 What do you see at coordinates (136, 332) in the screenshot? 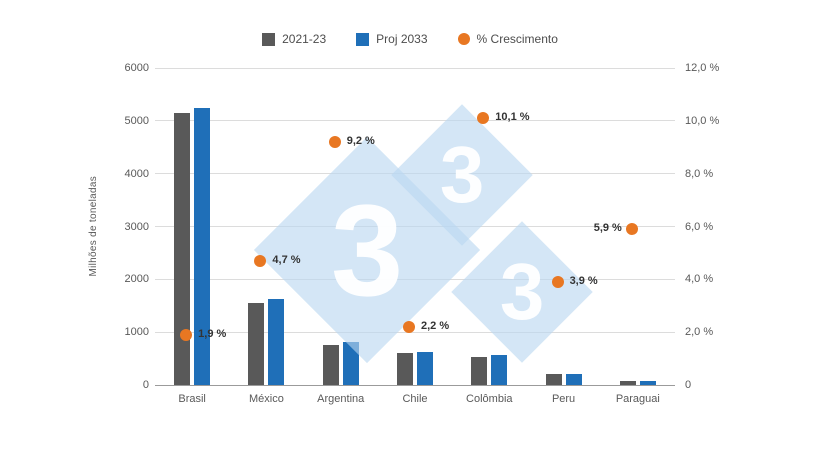
I see `y-axis-tick-left: 1000` at bounding box center [136, 332].